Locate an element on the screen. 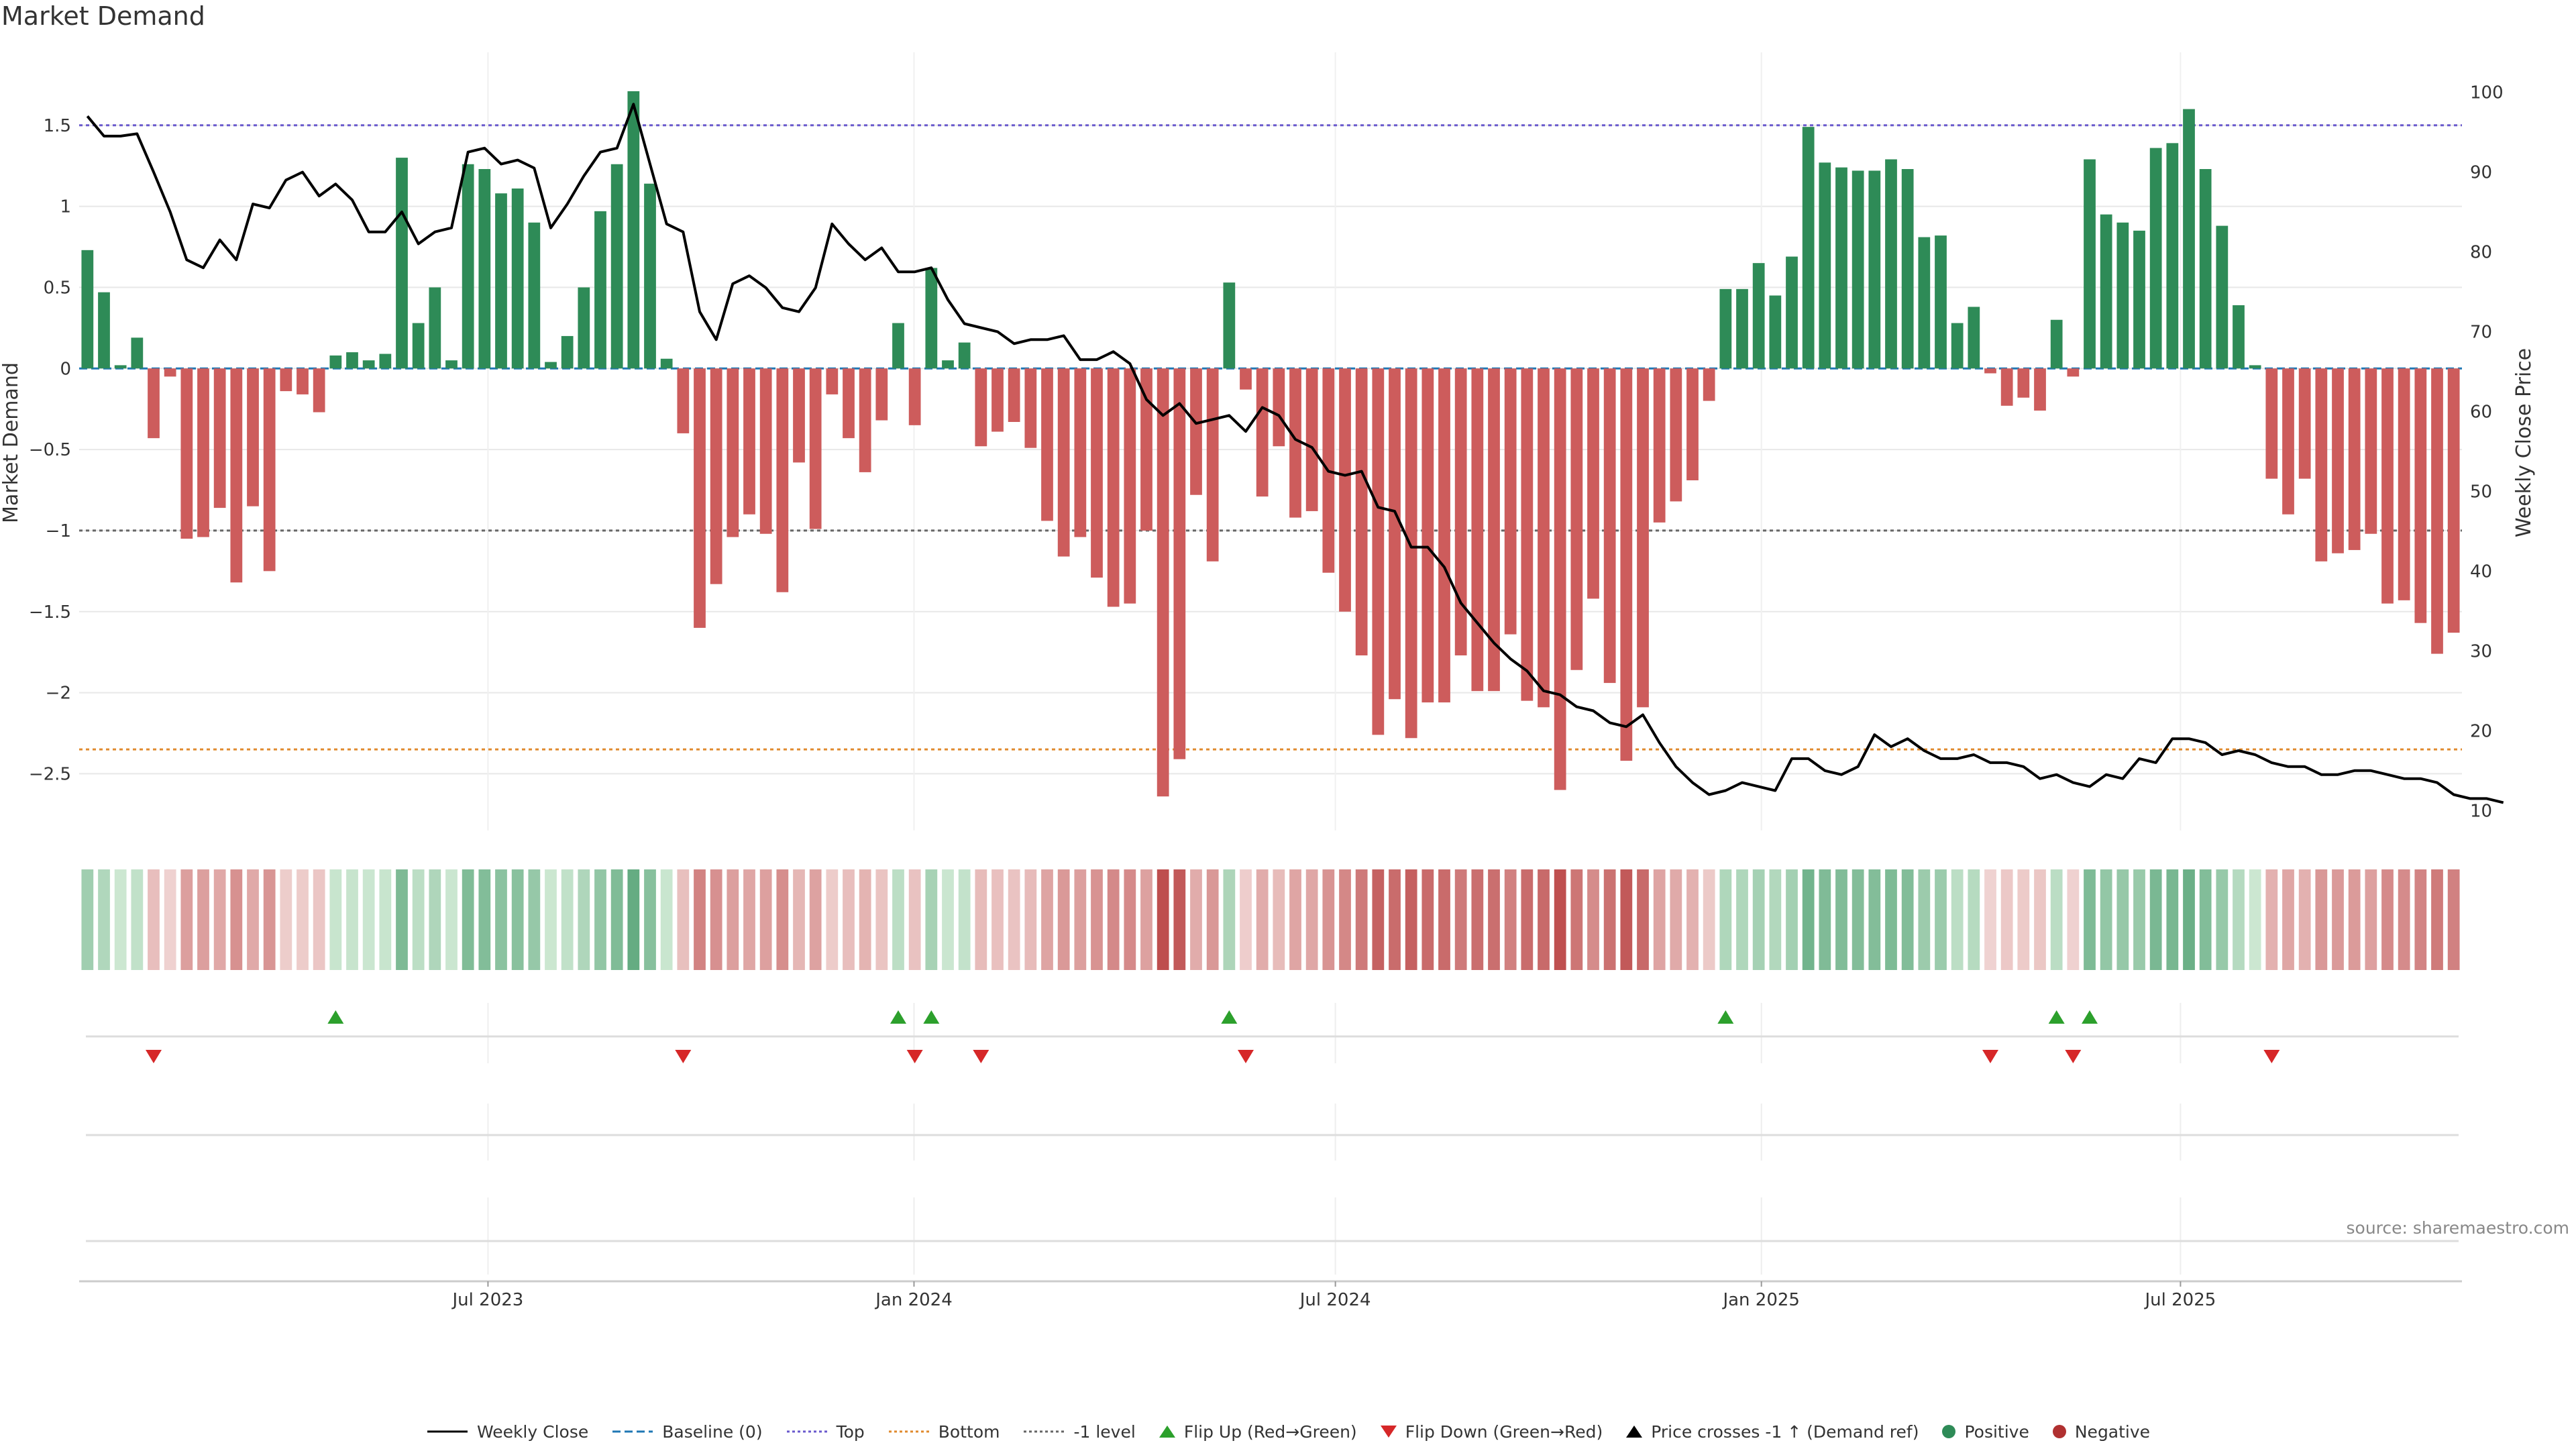  legend-item: -1 level is located at coordinates (1079, 1432).